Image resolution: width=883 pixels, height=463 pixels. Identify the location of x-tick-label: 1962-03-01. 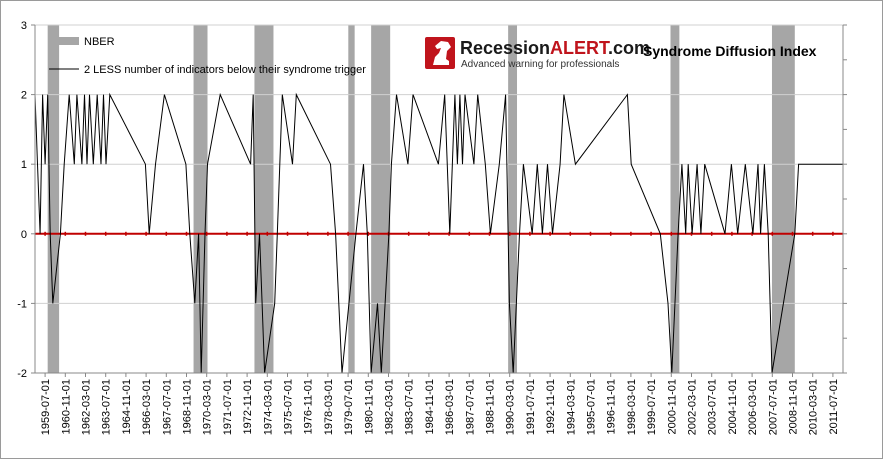
(87, 407).